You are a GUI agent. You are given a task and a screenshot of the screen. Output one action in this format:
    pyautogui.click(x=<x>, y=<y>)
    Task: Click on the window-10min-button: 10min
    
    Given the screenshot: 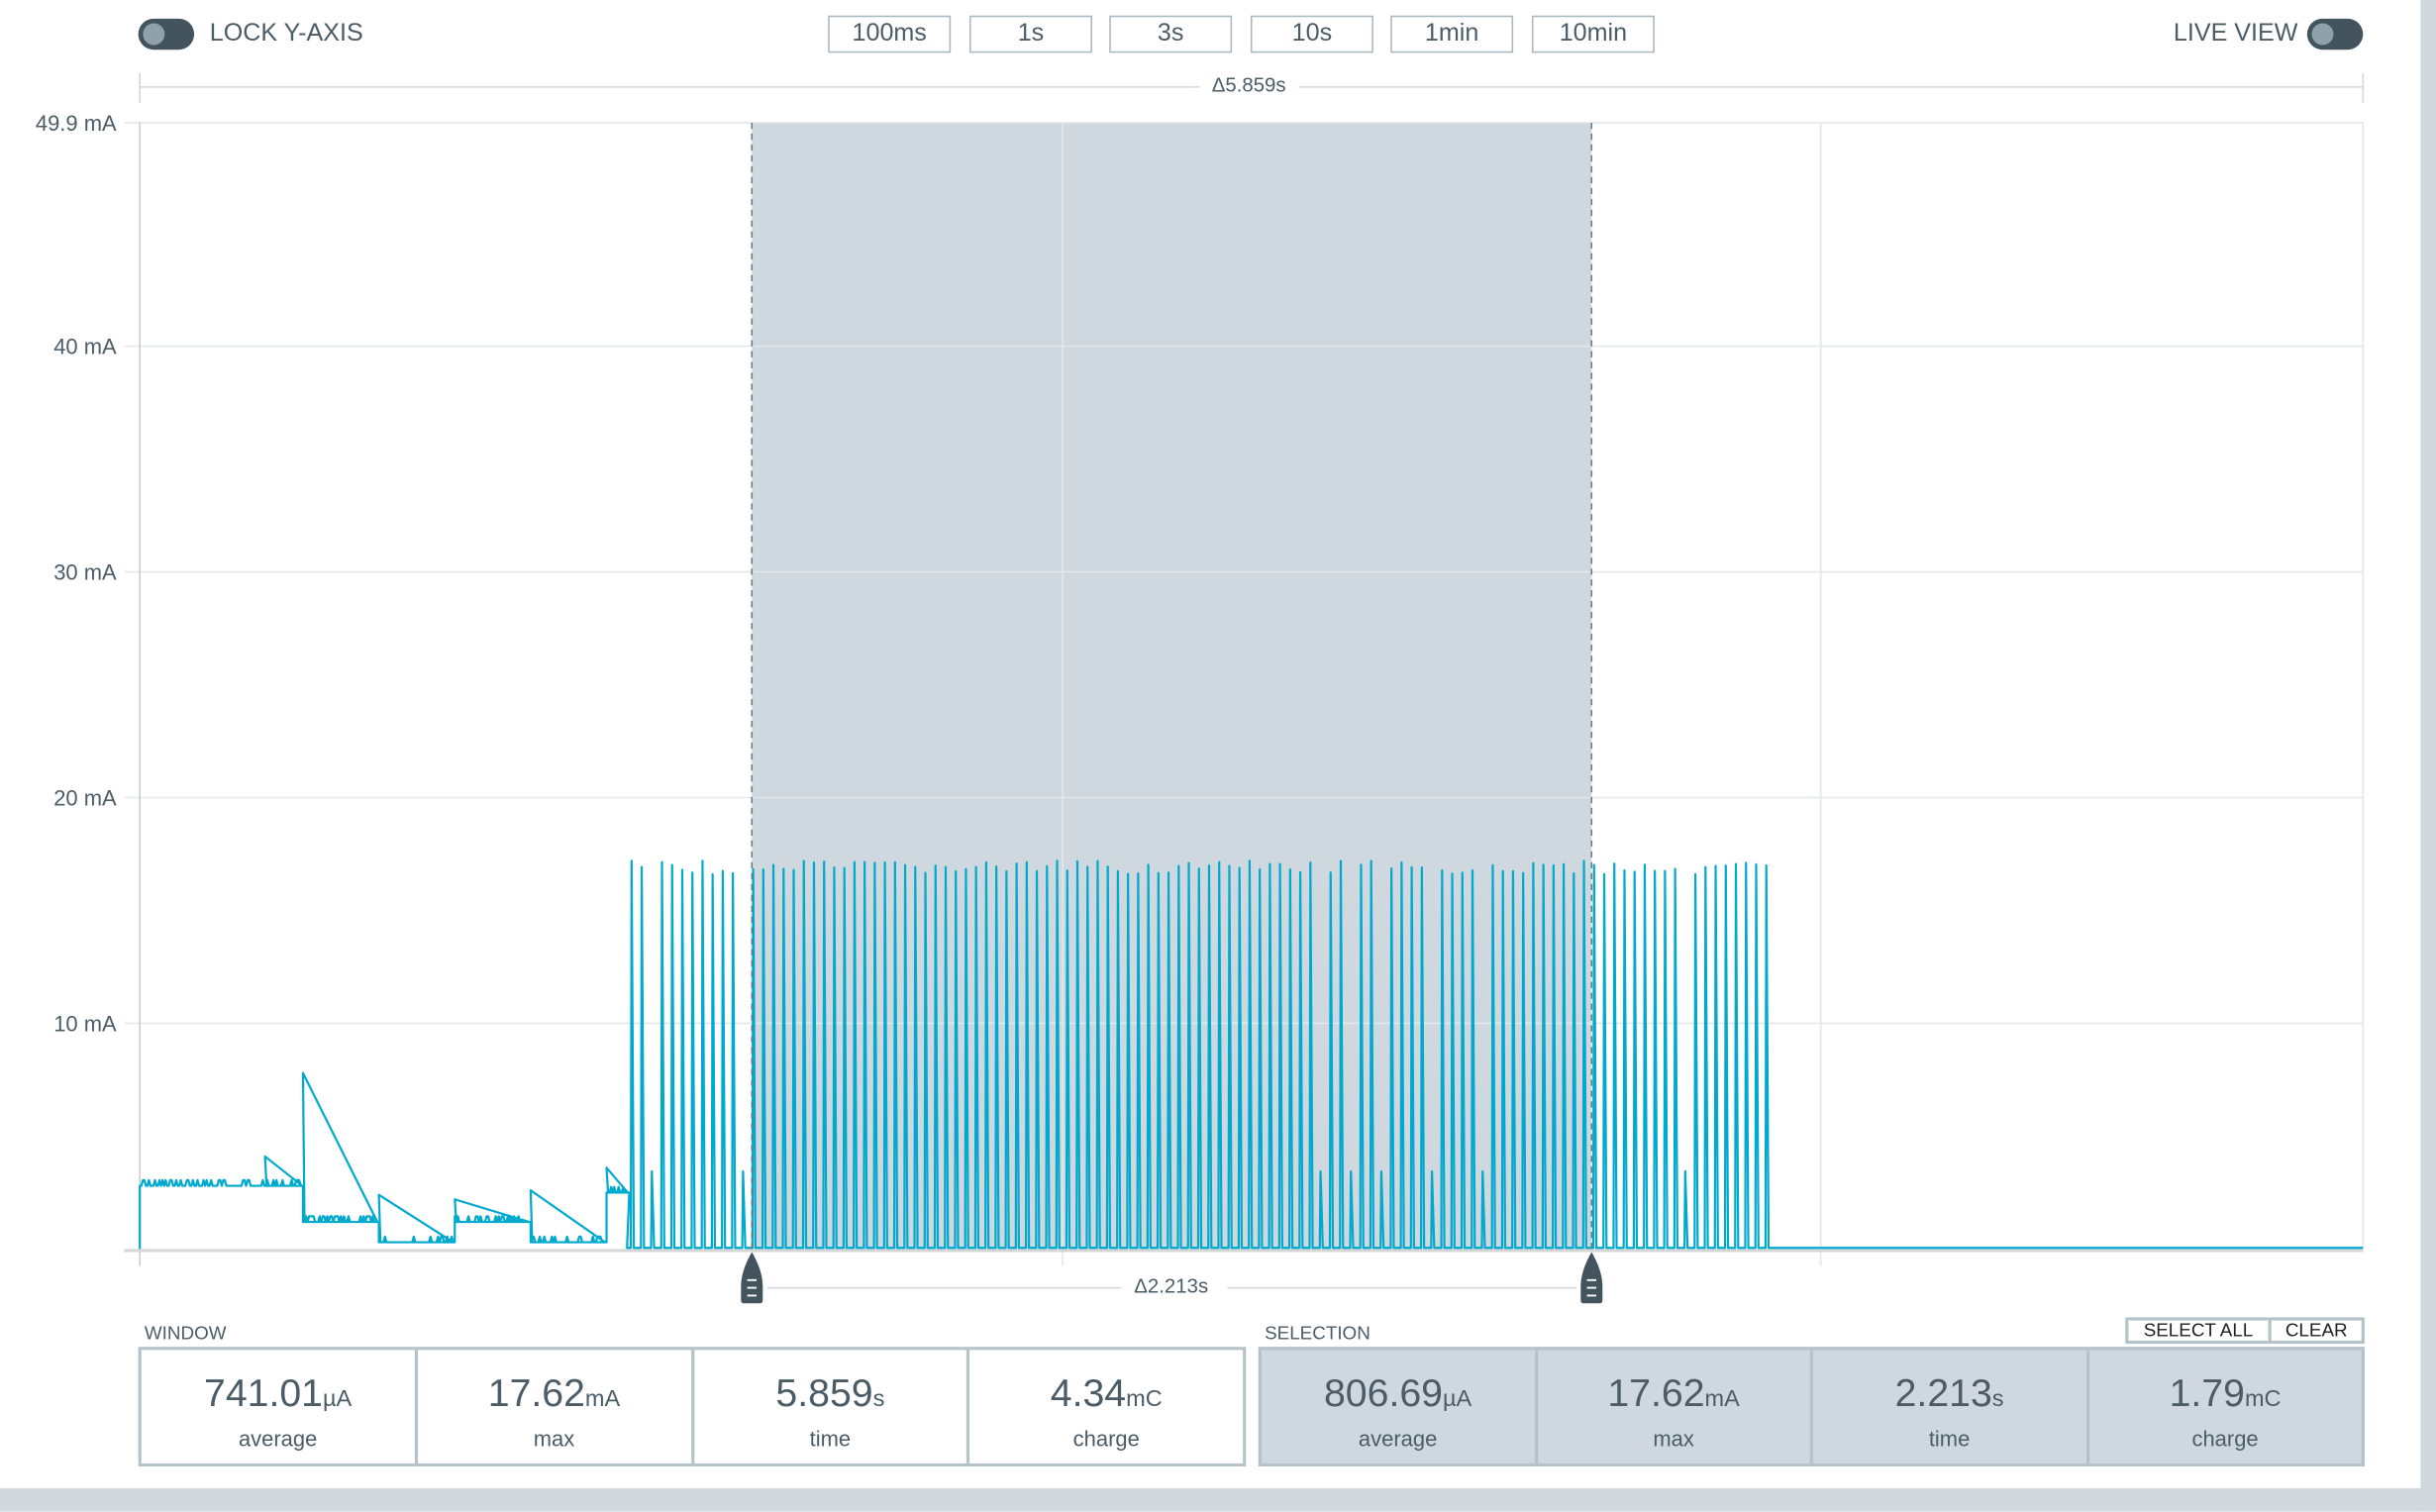 What is the action you would take?
    pyautogui.click(x=1593, y=34)
    